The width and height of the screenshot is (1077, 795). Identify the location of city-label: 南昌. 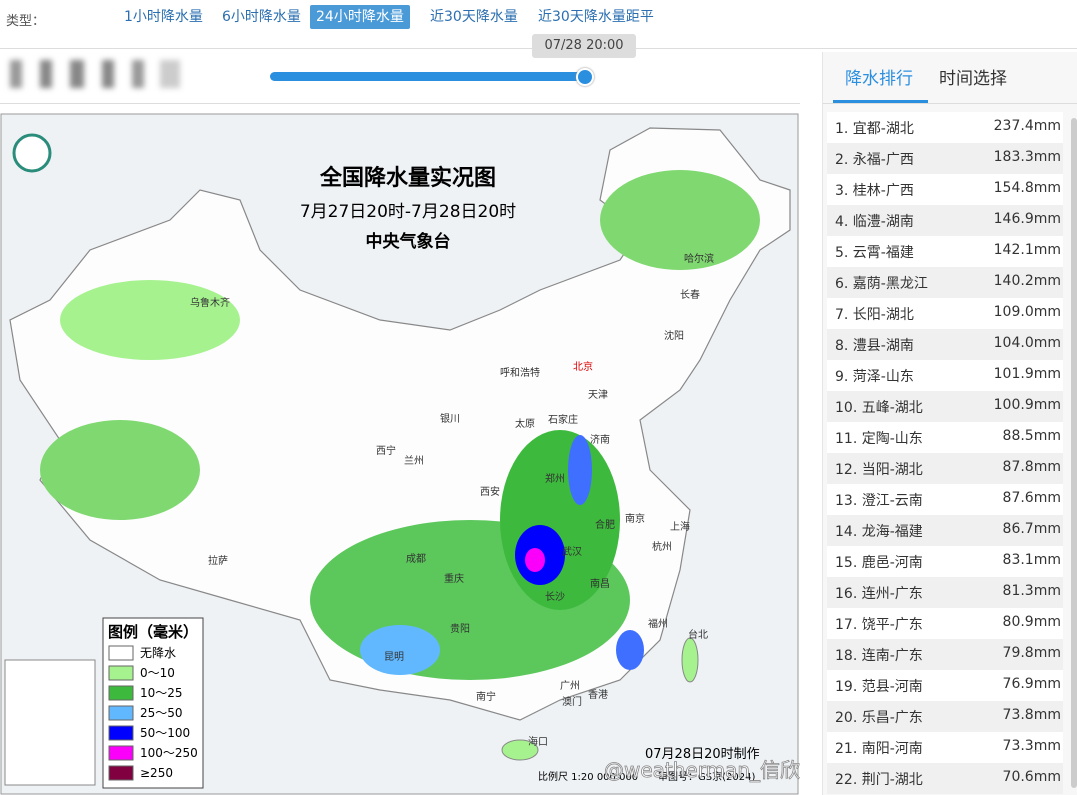
(600, 583).